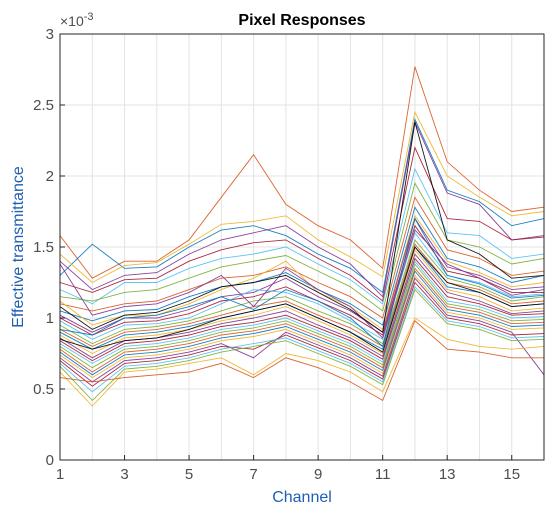  I want to click on y-tick-label: 0.5, so click(43, 389).